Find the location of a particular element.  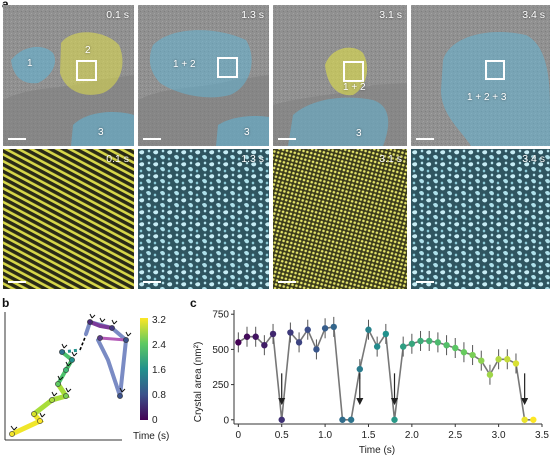

tem-tile-2: 1.3 s 1 + 2 3 is located at coordinates (203, 75).